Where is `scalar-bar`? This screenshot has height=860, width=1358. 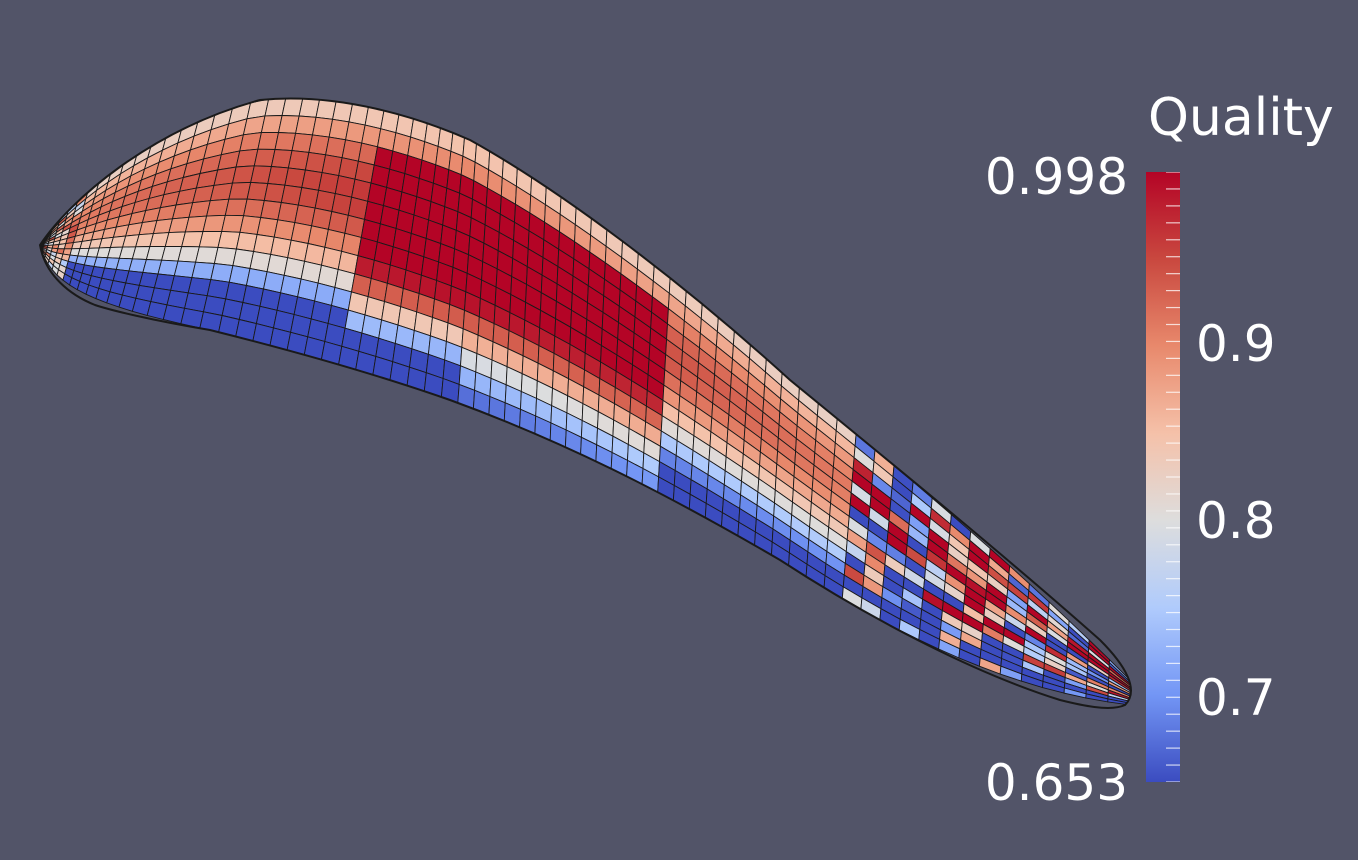
scalar-bar is located at coordinates (1163, 477).